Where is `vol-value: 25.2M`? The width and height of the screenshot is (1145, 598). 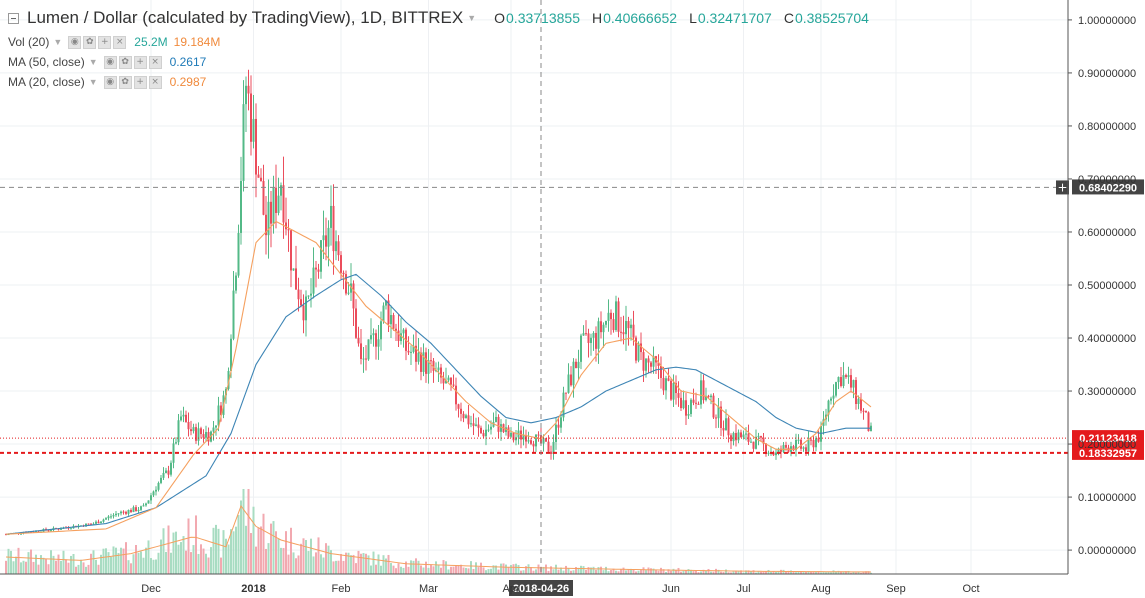
vol-value: 25.2M is located at coordinates (151, 42).